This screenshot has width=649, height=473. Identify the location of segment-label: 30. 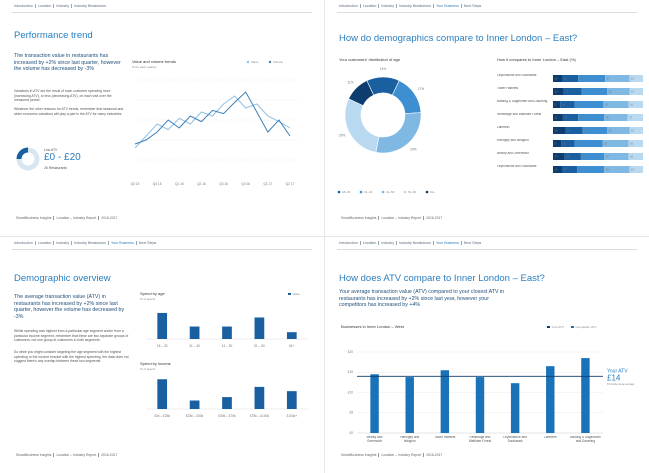
(581, 78).